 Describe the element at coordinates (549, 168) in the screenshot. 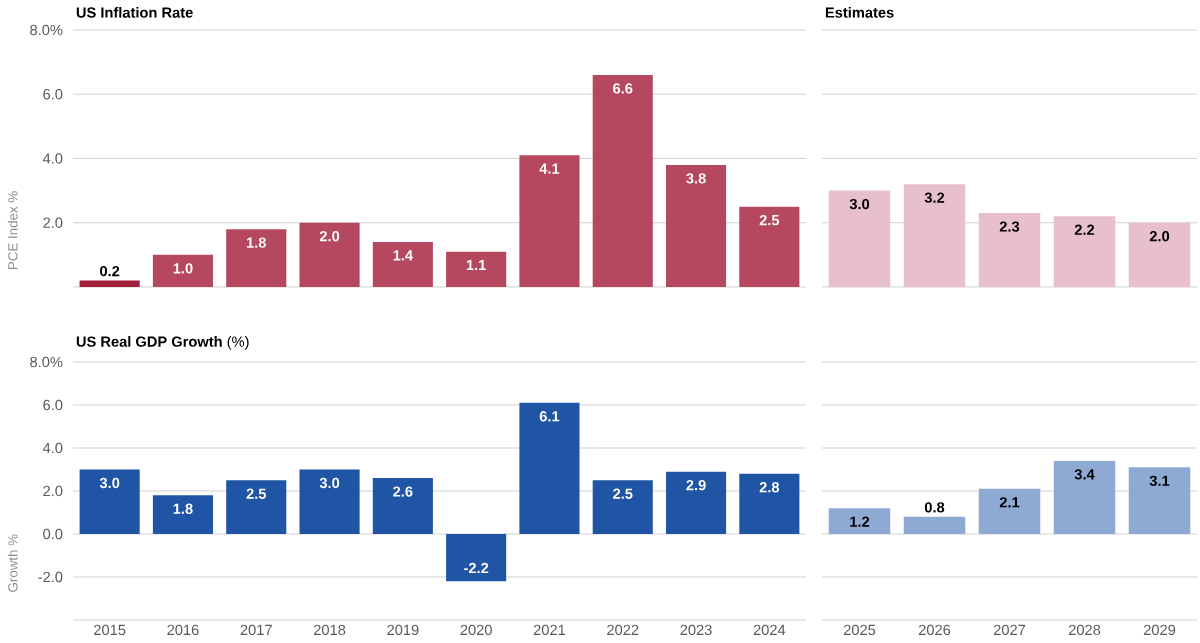

I see `data-label: 4.1` at that location.